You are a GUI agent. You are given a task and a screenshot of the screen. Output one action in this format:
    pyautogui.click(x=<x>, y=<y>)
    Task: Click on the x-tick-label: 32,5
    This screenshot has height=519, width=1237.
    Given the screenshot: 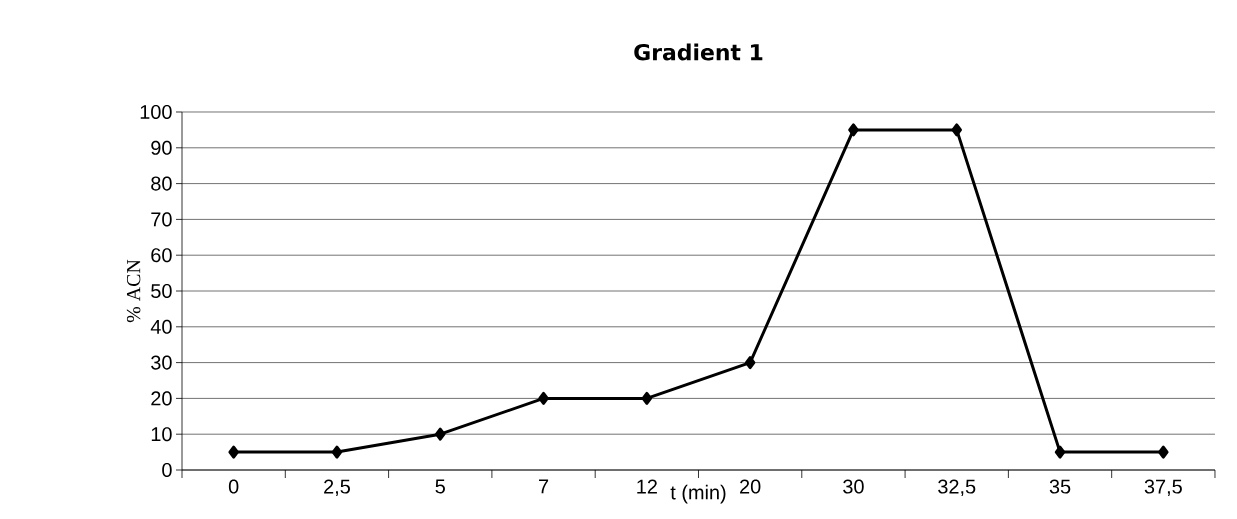 What is the action you would take?
    pyautogui.click(x=957, y=487)
    